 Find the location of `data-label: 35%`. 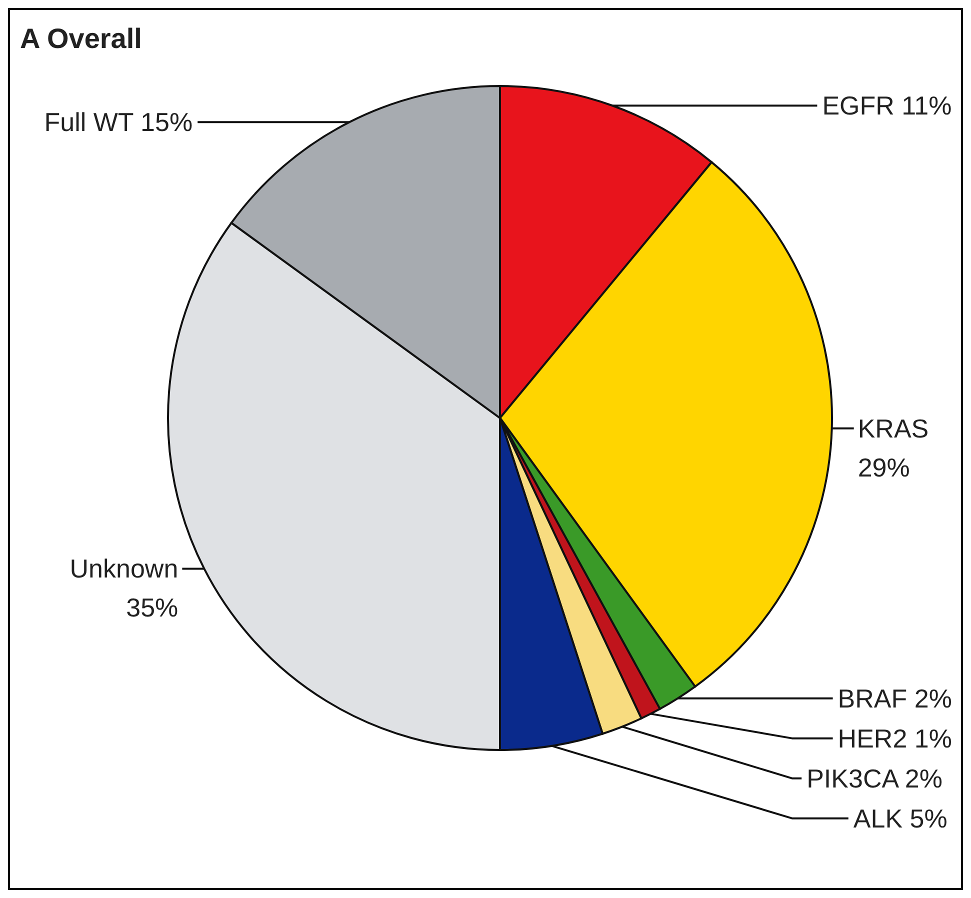

data-label: 35% is located at coordinates (152, 607).